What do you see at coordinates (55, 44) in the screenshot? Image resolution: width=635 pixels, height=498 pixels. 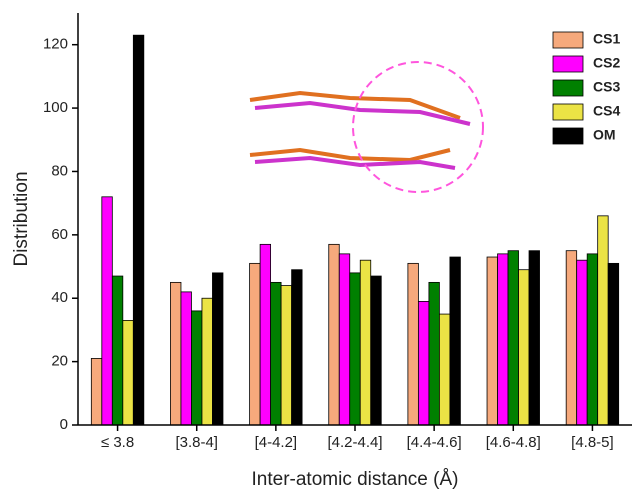 I see `y-tick-label: 120` at bounding box center [55, 44].